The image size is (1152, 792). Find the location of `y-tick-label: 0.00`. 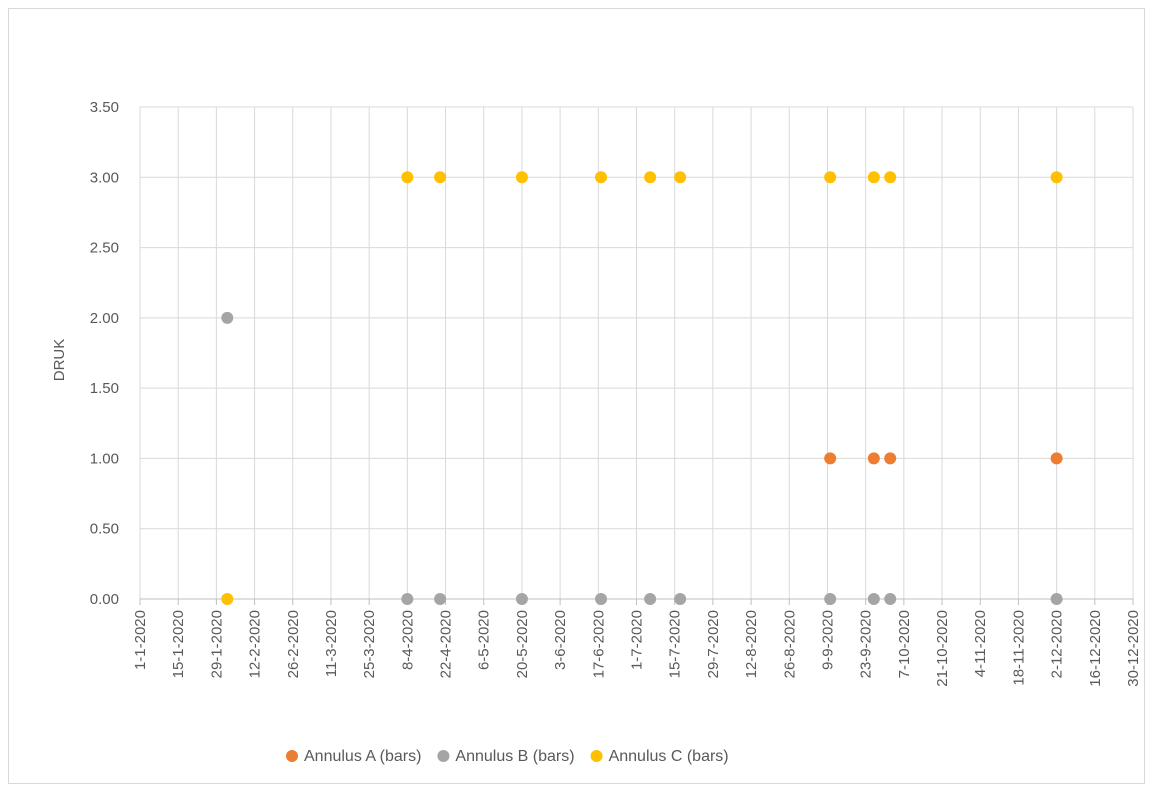

y-tick-label: 0.00 is located at coordinates (104, 599).